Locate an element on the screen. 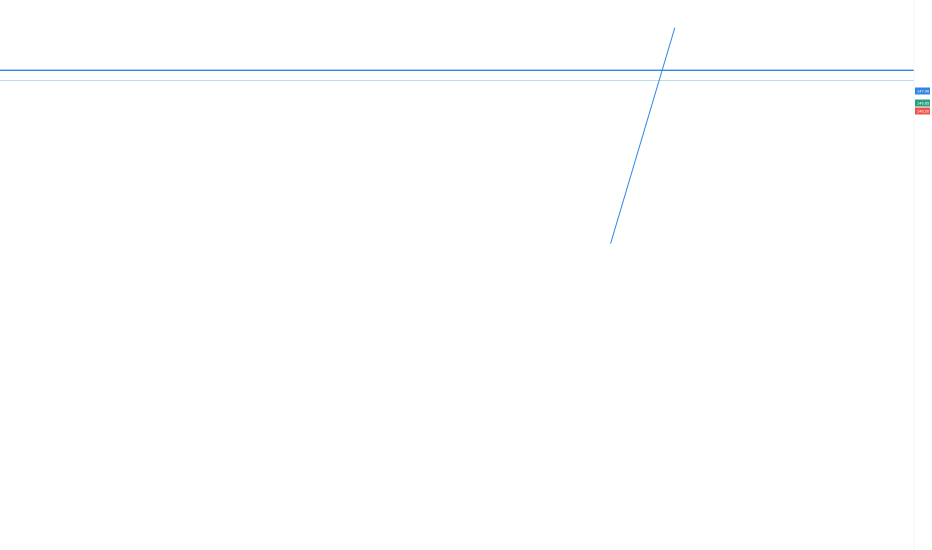 The width and height of the screenshot is (932, 550). price-badge-resistance is located at coordinates (922, 91).